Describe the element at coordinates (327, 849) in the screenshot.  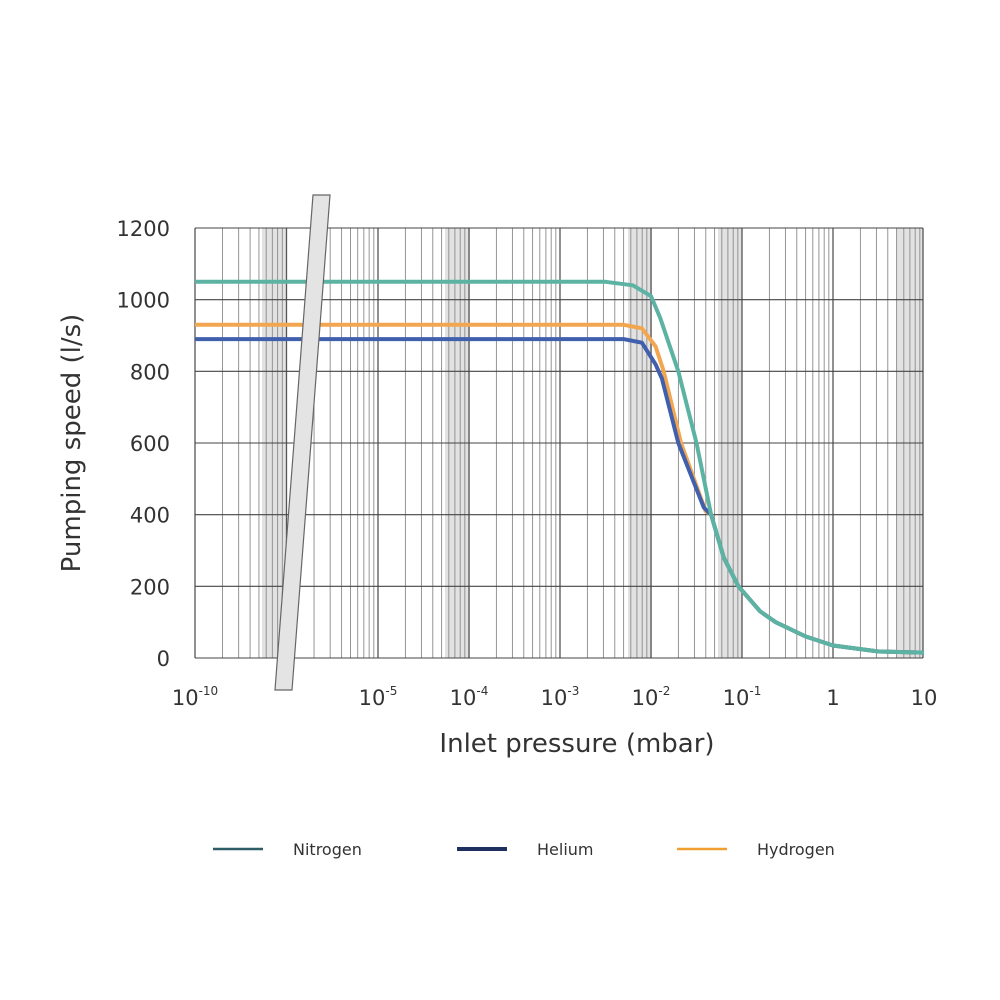
I see `legend-label: Nitrogen` at that location.